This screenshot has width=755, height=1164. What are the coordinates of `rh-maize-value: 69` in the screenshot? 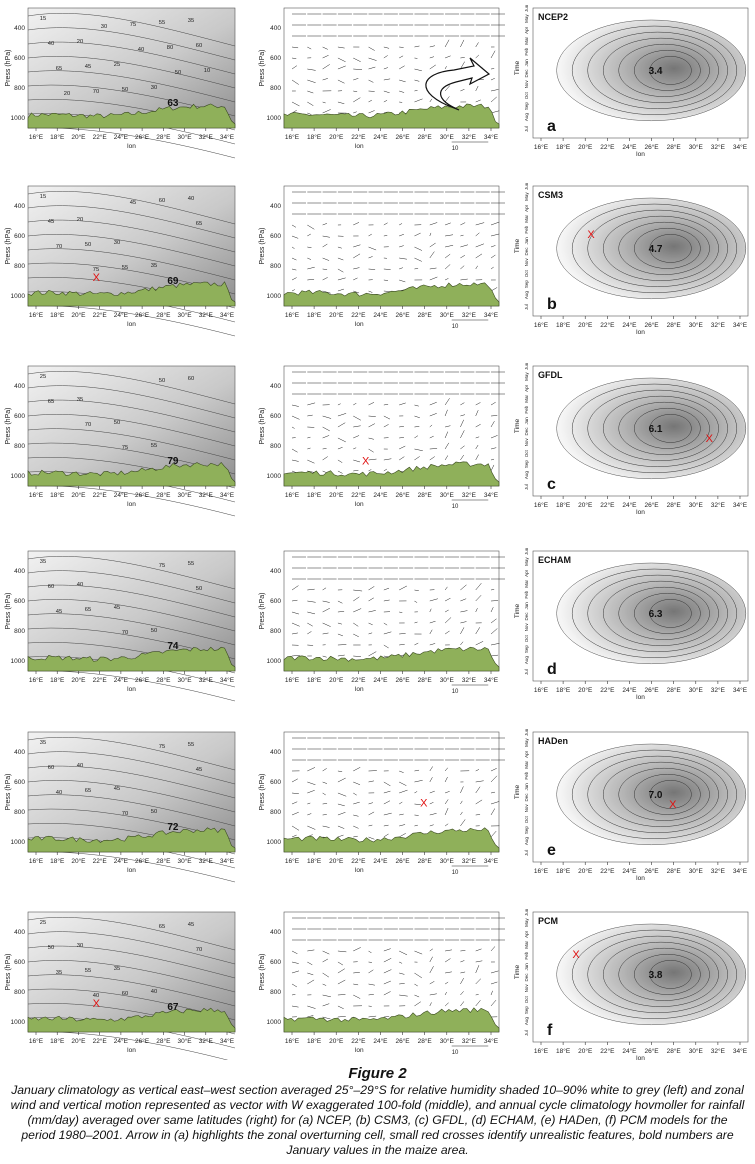 It's located at (173, 281).